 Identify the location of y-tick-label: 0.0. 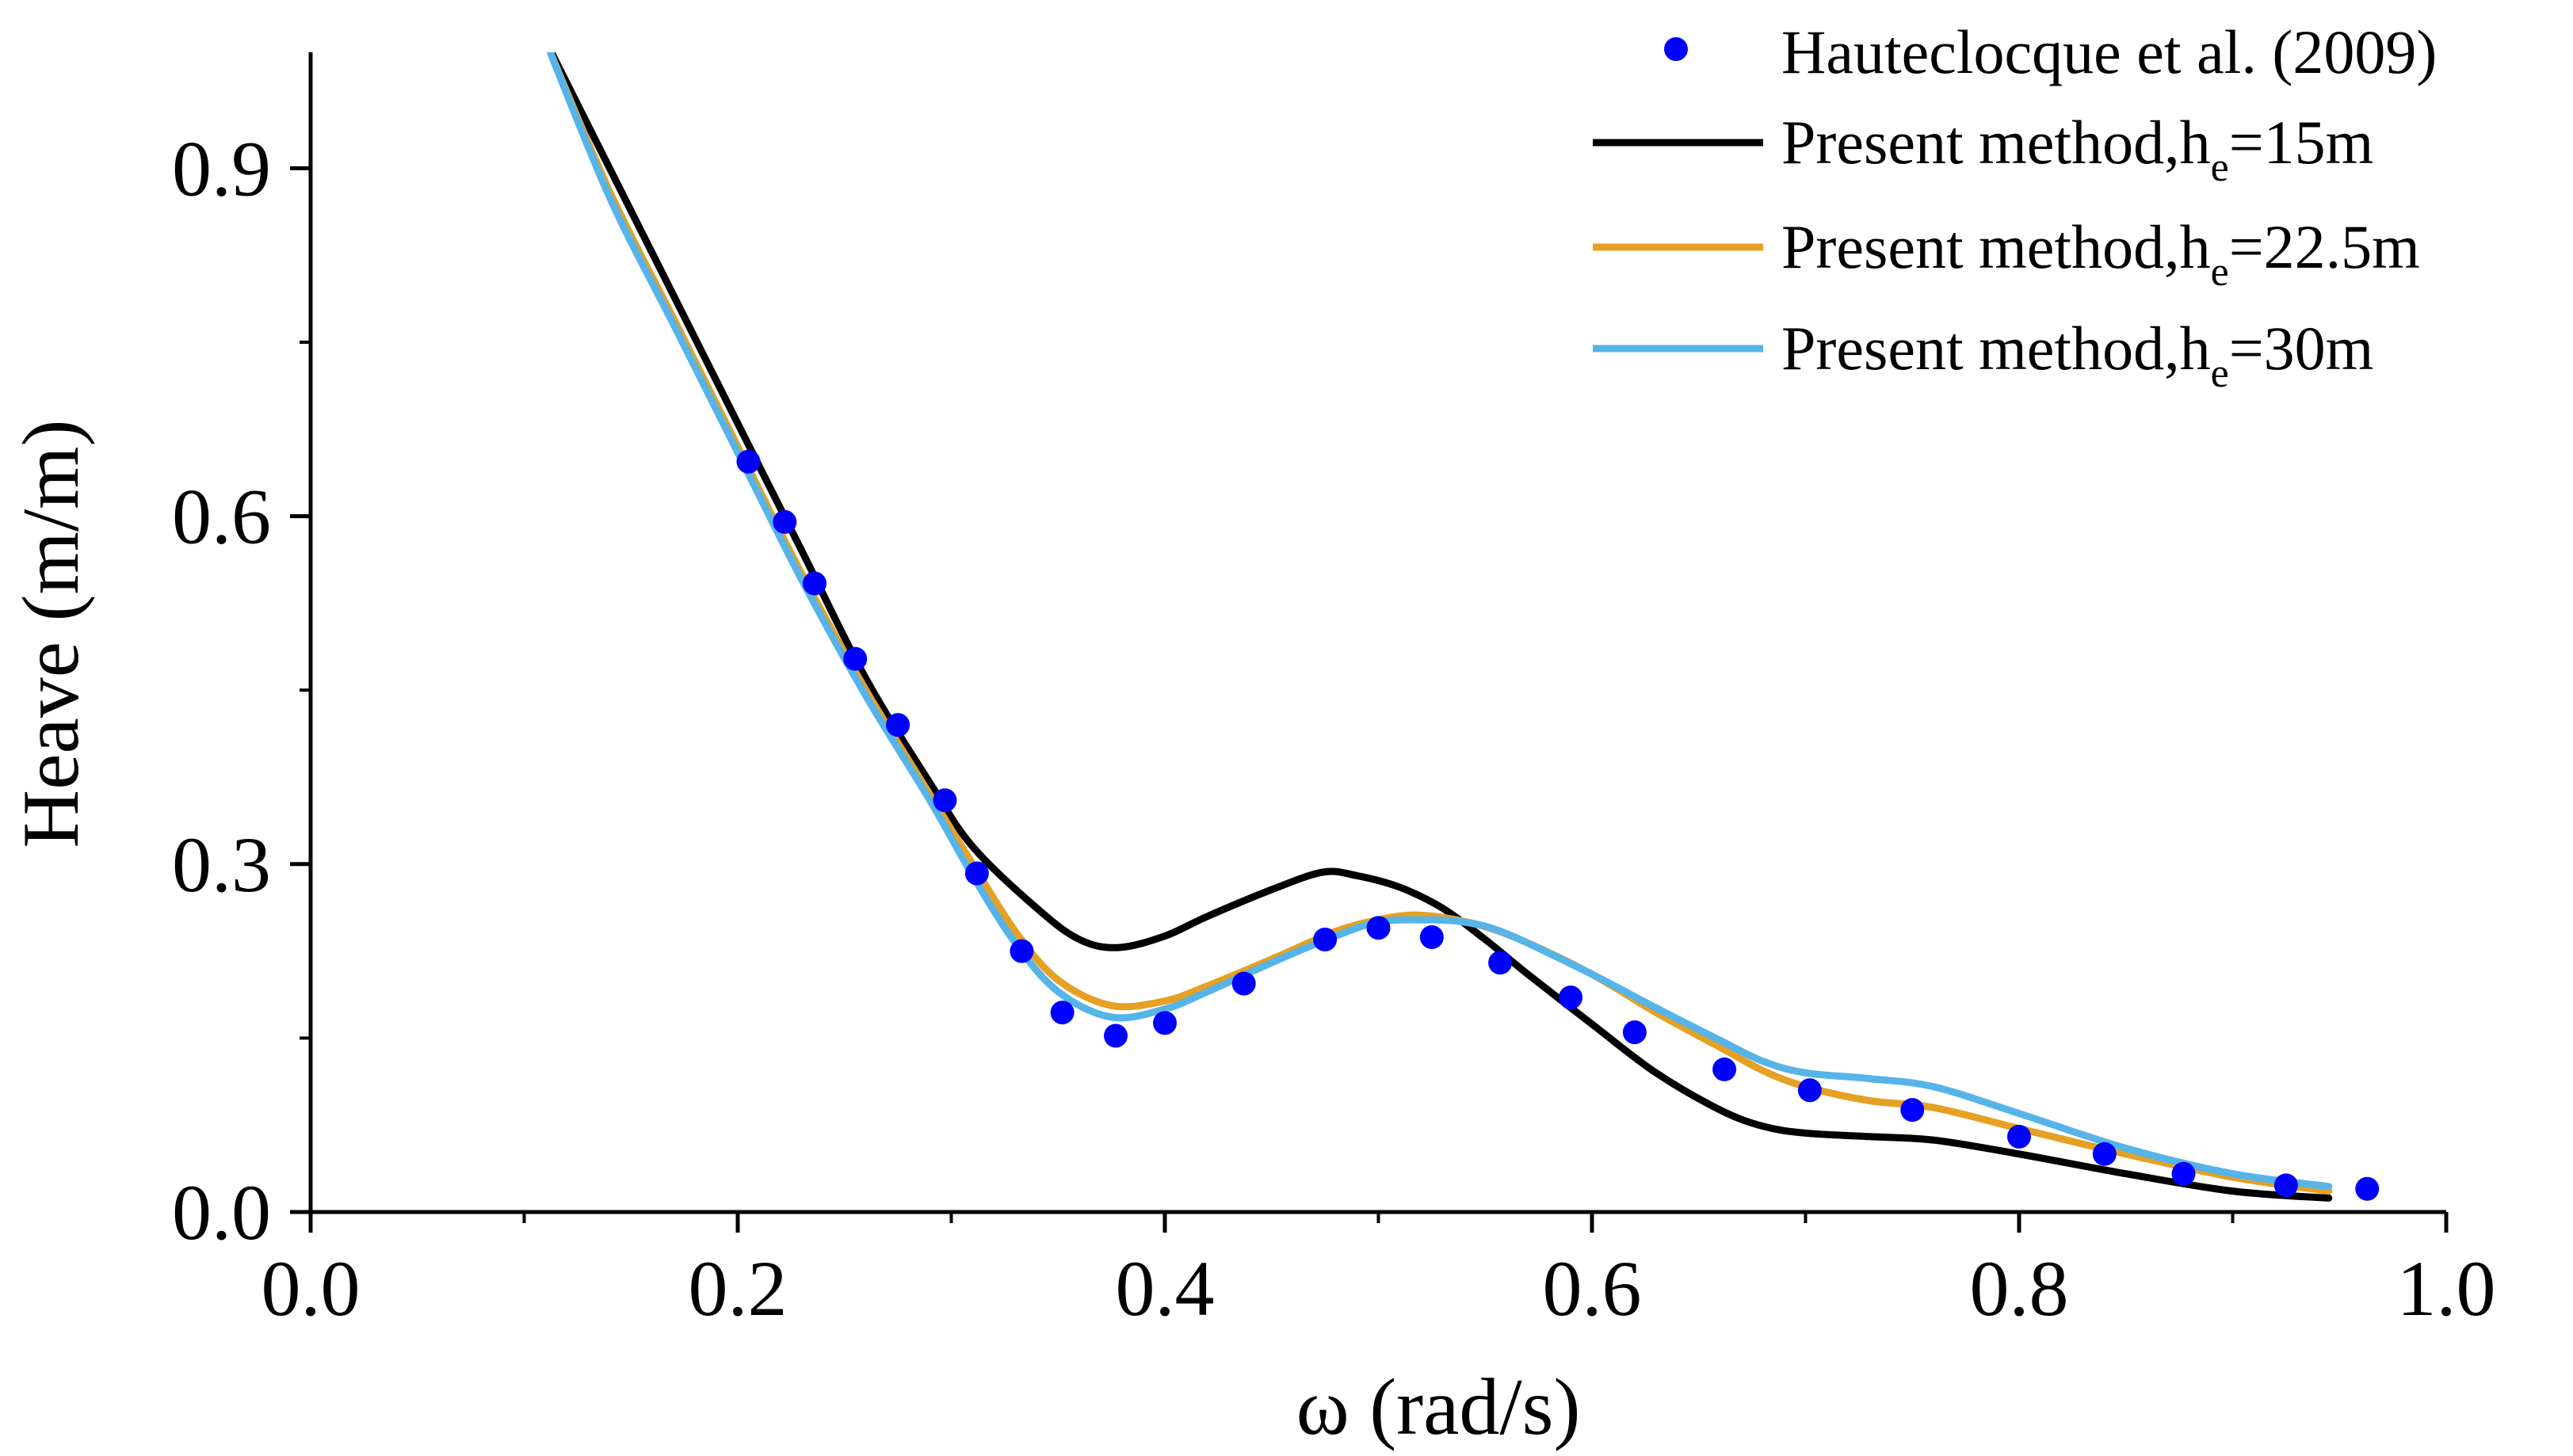
(221, 1212).